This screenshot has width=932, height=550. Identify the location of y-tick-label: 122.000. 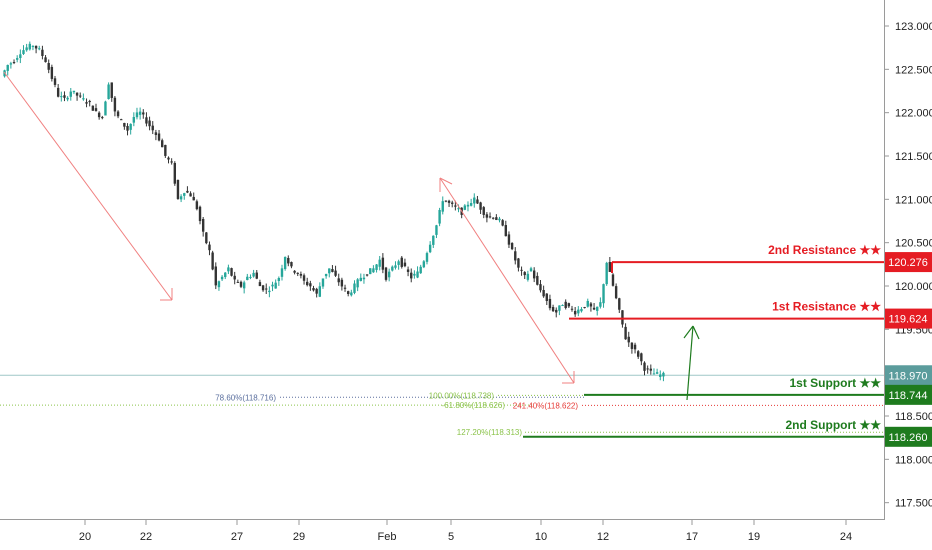
(913, 114).